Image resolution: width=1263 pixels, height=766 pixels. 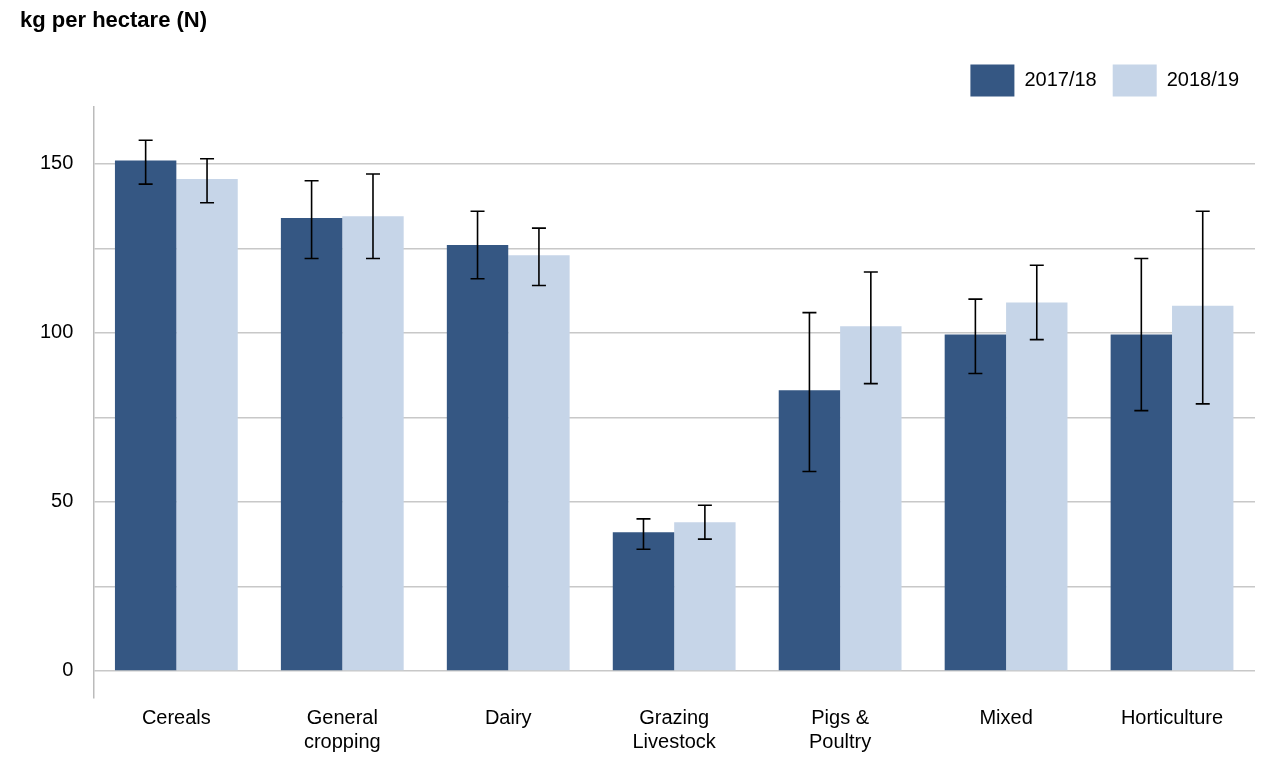 What do you see at coordinates (1172, 716) in the screenshot?
I see `x-tick-label: Horticulture` at bounding box center [1172, 716].